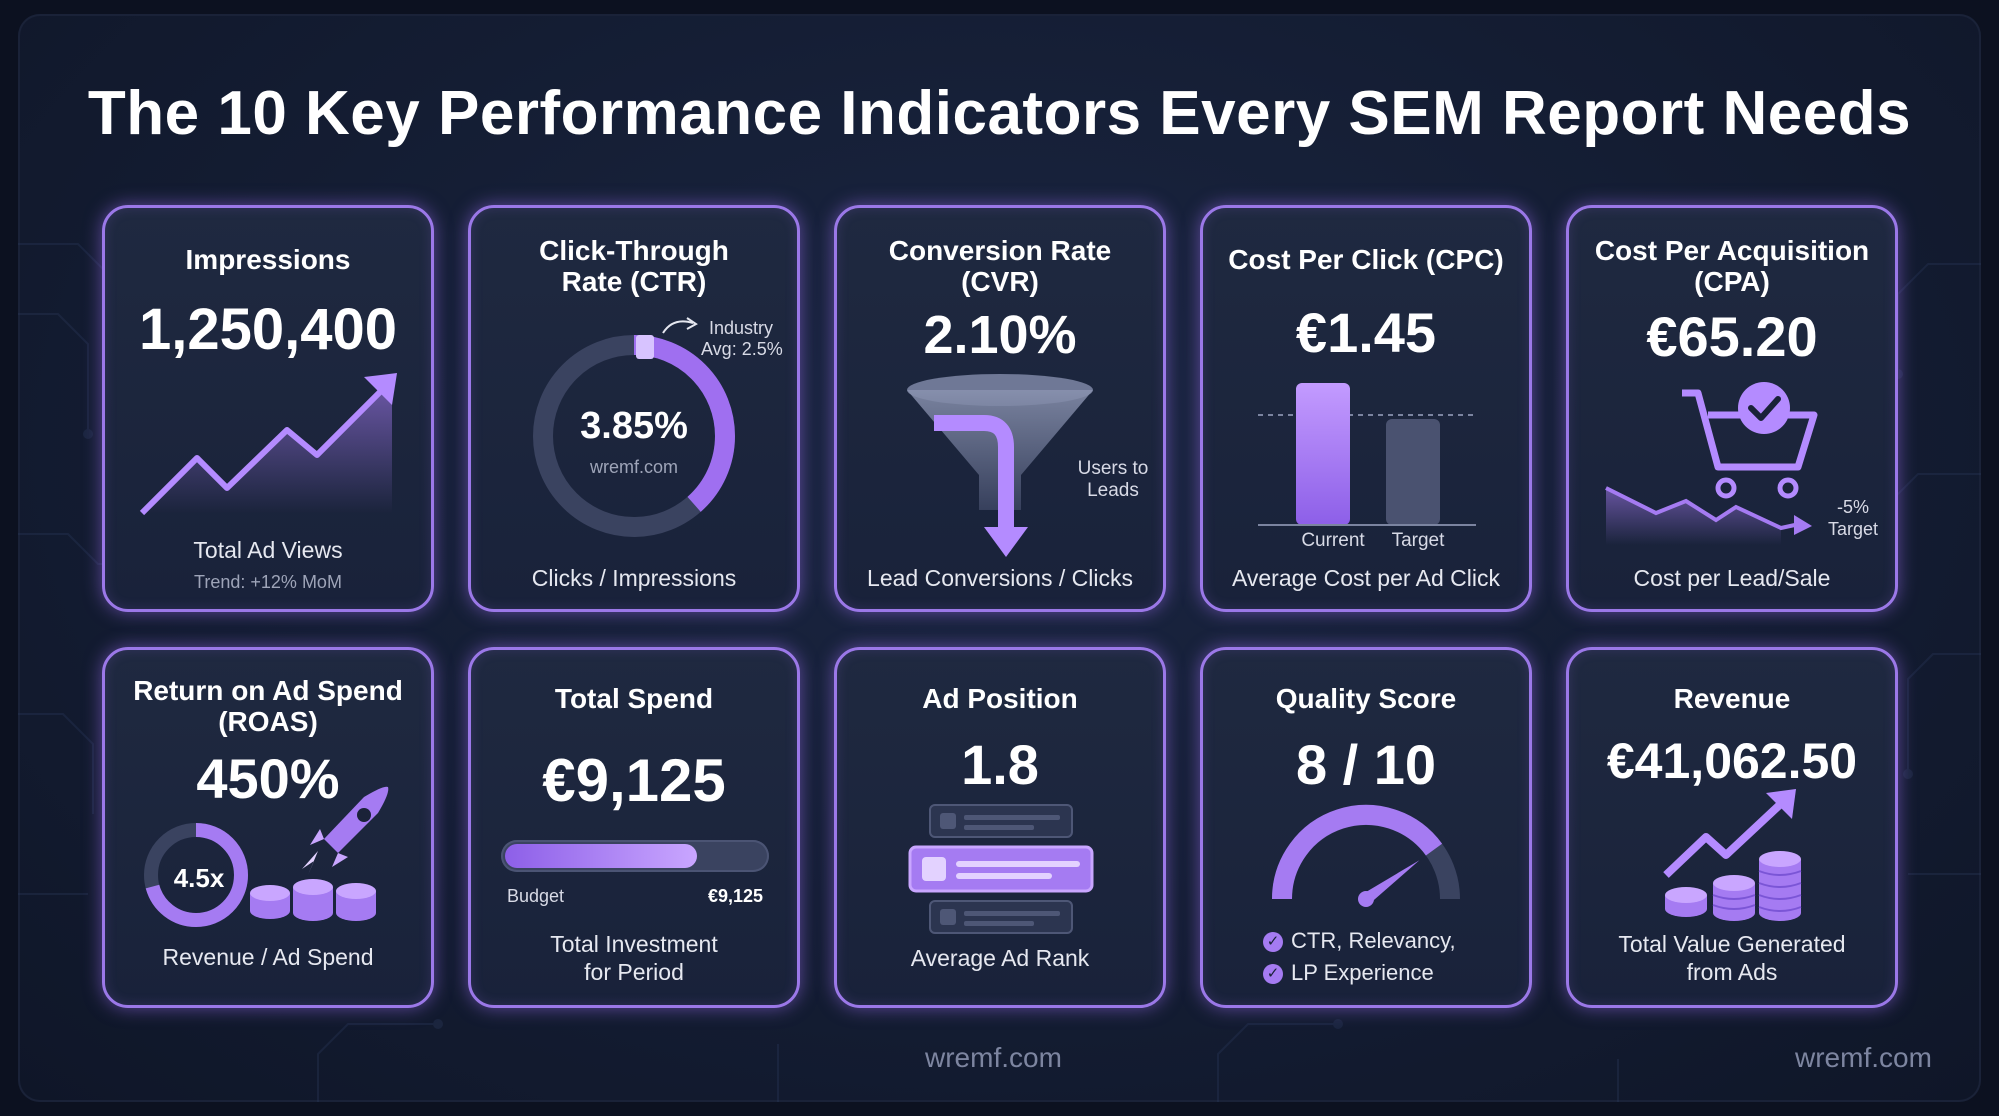 This screenshot has height=1116, width=1999. I want to click on ctr-caption: Clicks / Impressions, so click(634, 578).